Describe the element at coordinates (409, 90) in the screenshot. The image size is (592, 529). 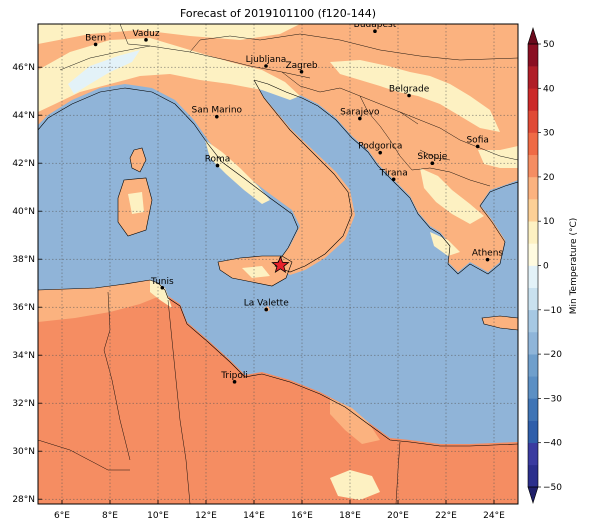
I see `city-label: Belgrade` at that location.